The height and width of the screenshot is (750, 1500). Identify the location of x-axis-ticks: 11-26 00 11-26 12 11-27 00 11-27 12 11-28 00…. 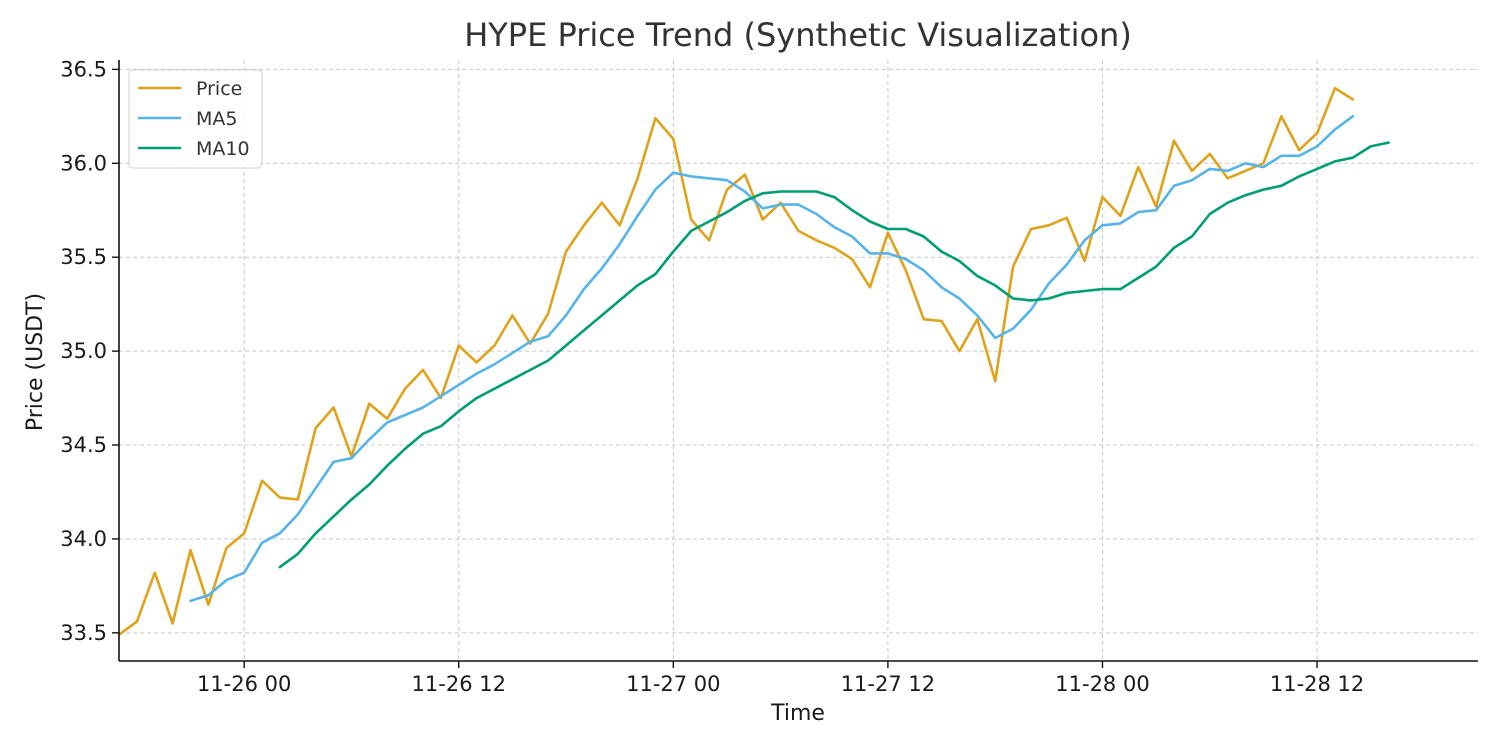
(780, 678).